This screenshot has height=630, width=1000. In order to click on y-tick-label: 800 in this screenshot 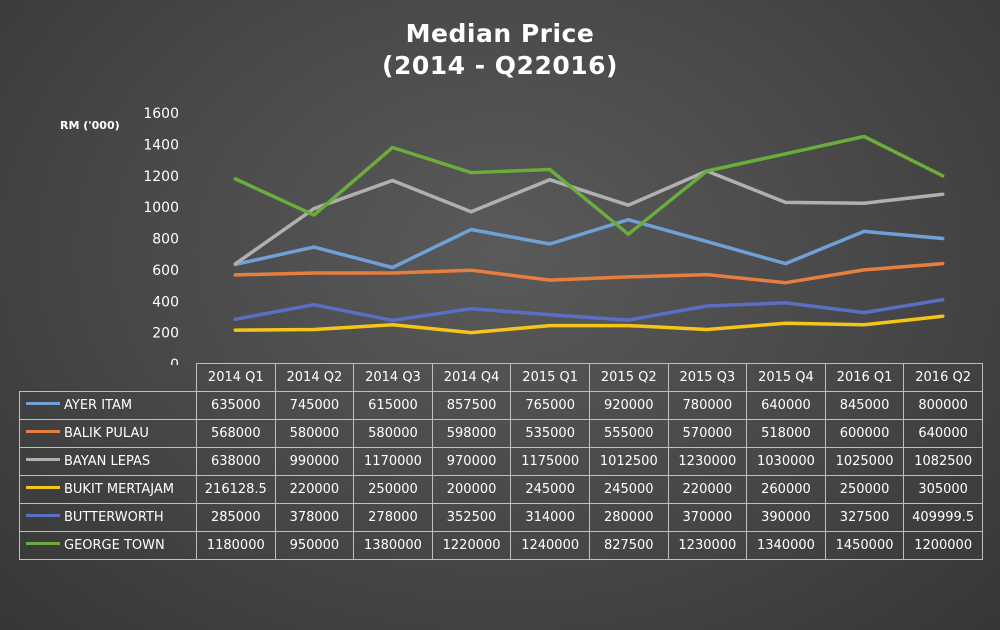, I will do `click(165, 240)`.